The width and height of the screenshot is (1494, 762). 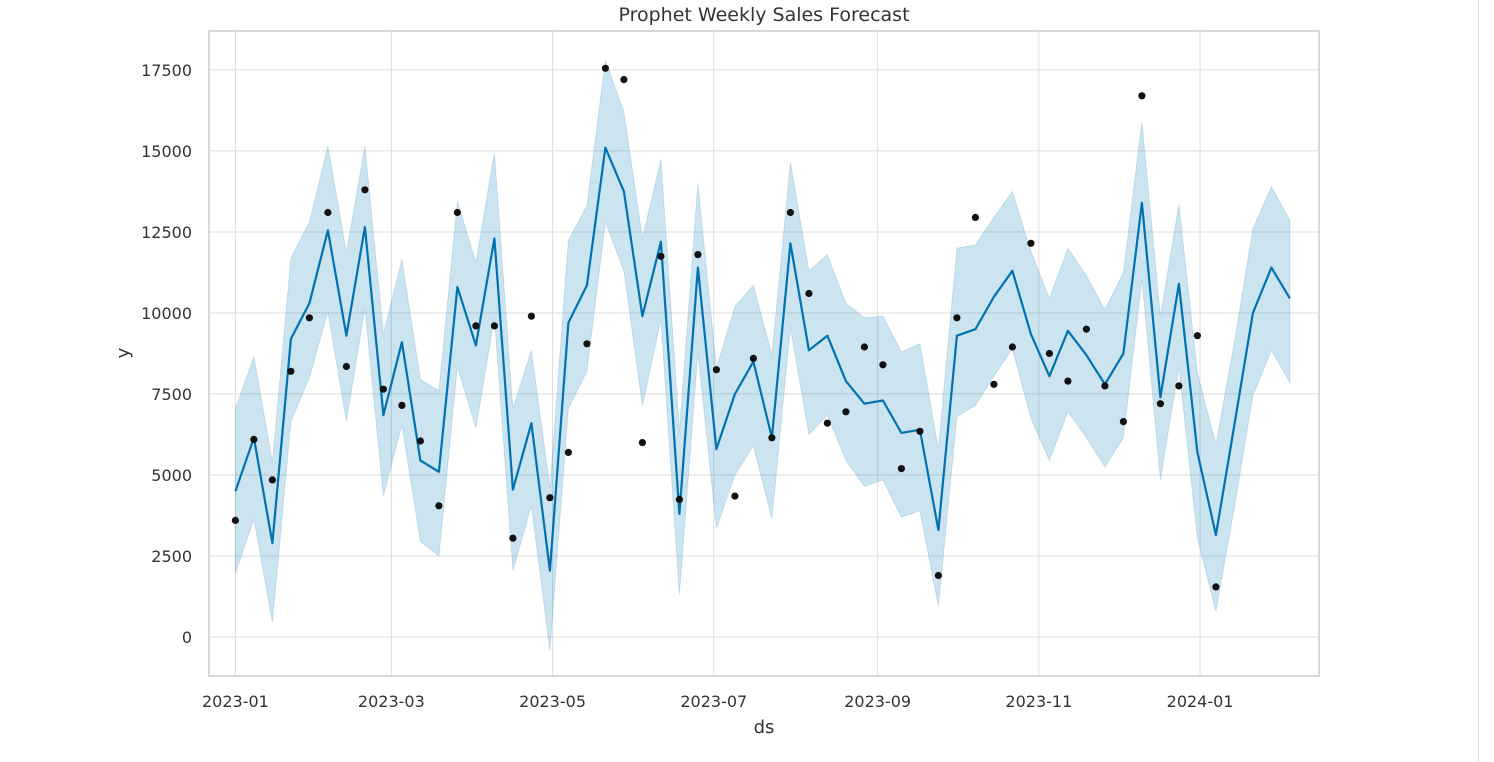 I want to click on x-tick-label: 2023-05, so click(x=552, y=701).